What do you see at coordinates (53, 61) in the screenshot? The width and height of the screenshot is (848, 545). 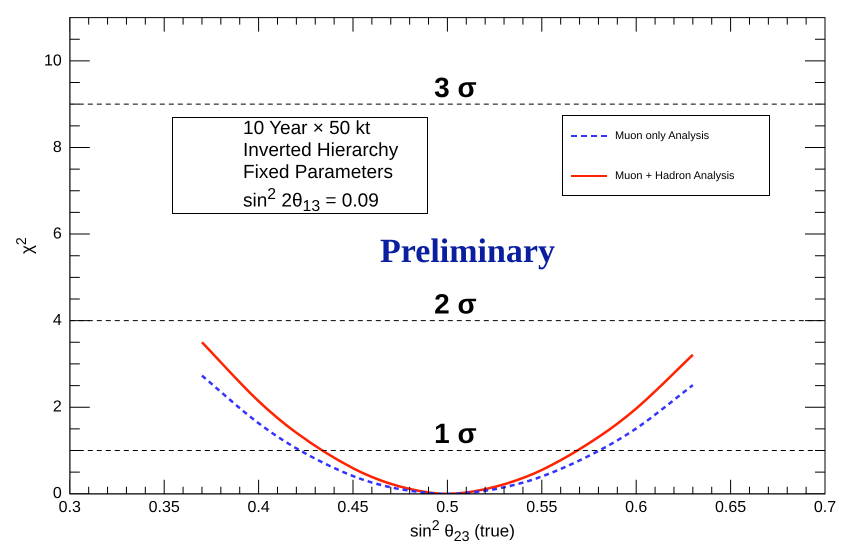 I see `y-tick-label: 10` at bounding box center [53, 61].